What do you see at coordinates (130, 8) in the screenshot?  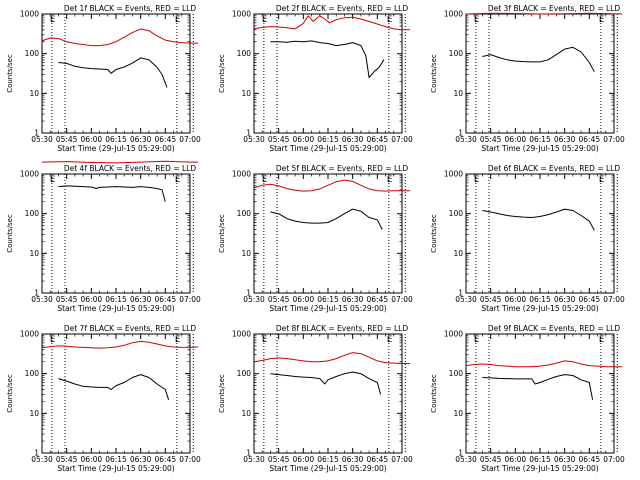 I see `chart-title: Det 1f BLACK = Events, RED = LLD` at bounding box center [130, 8].